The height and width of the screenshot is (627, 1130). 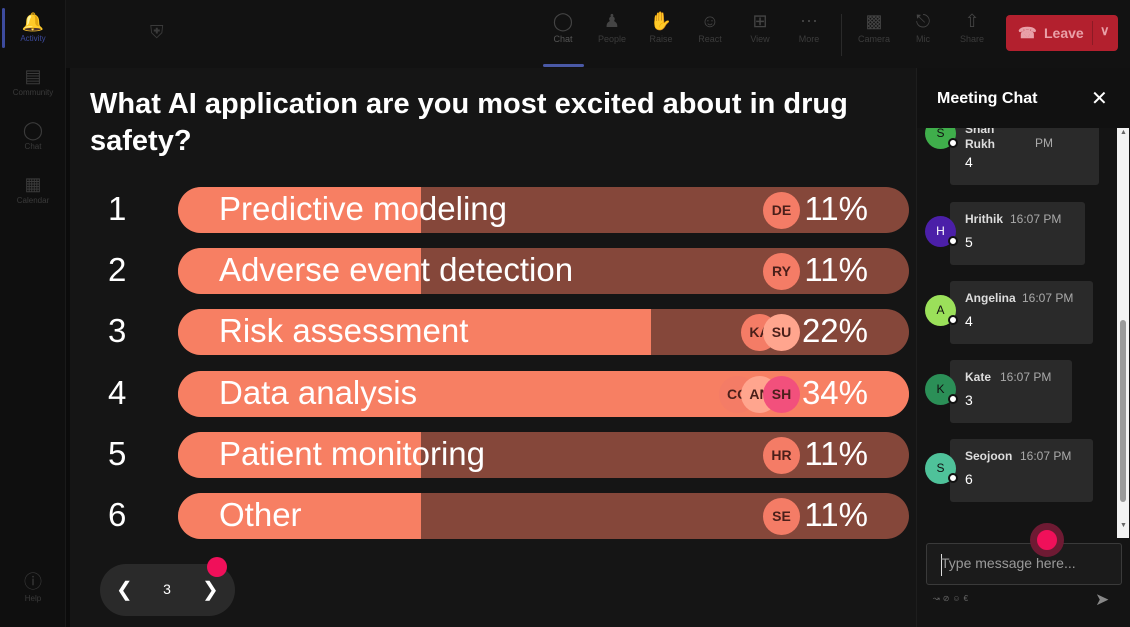 What do you see at coordinates (1023, 98) in the screenshot?
I see `chat-header: Meeting Chat ✕` at bounding box center [1023, 98].